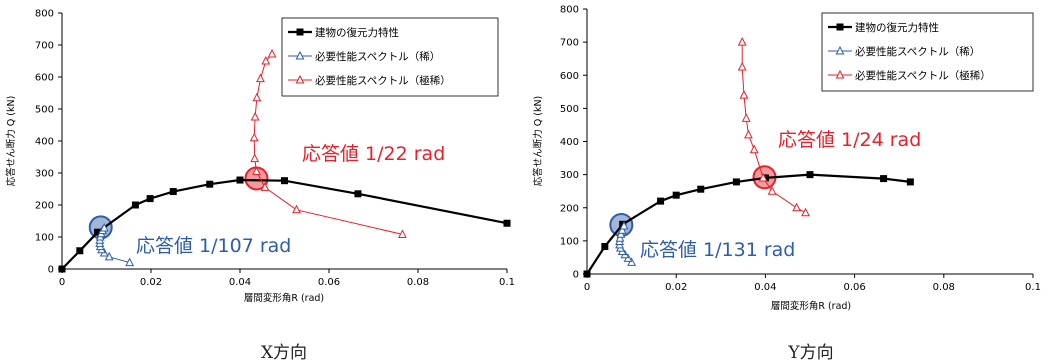 The width and height of the screenshot is (1055, 364). Describe the element at coordinates (213, 246) in the screenshot. I see `response-annotation: 応答値 1/107 rad` at that location.